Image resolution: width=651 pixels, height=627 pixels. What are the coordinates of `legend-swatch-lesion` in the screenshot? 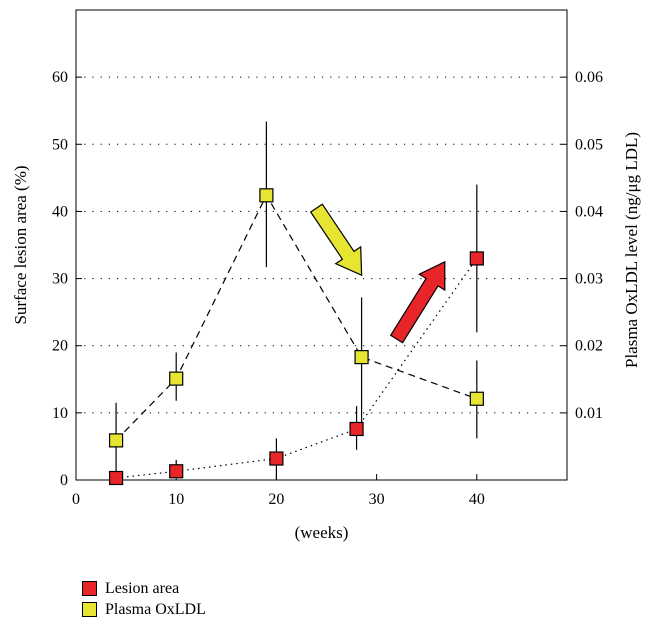 It's located at (89, 588).